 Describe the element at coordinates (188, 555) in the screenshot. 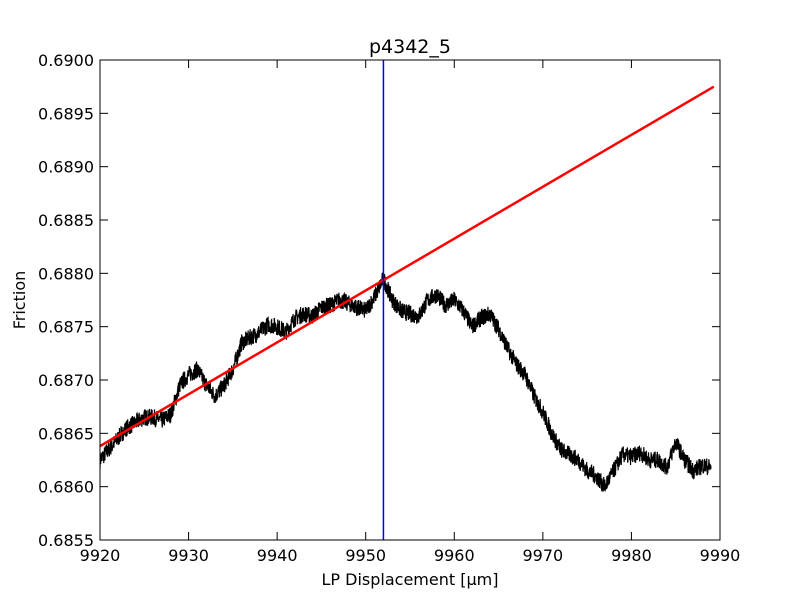

I see `x-tick-label: 9930` at that location.